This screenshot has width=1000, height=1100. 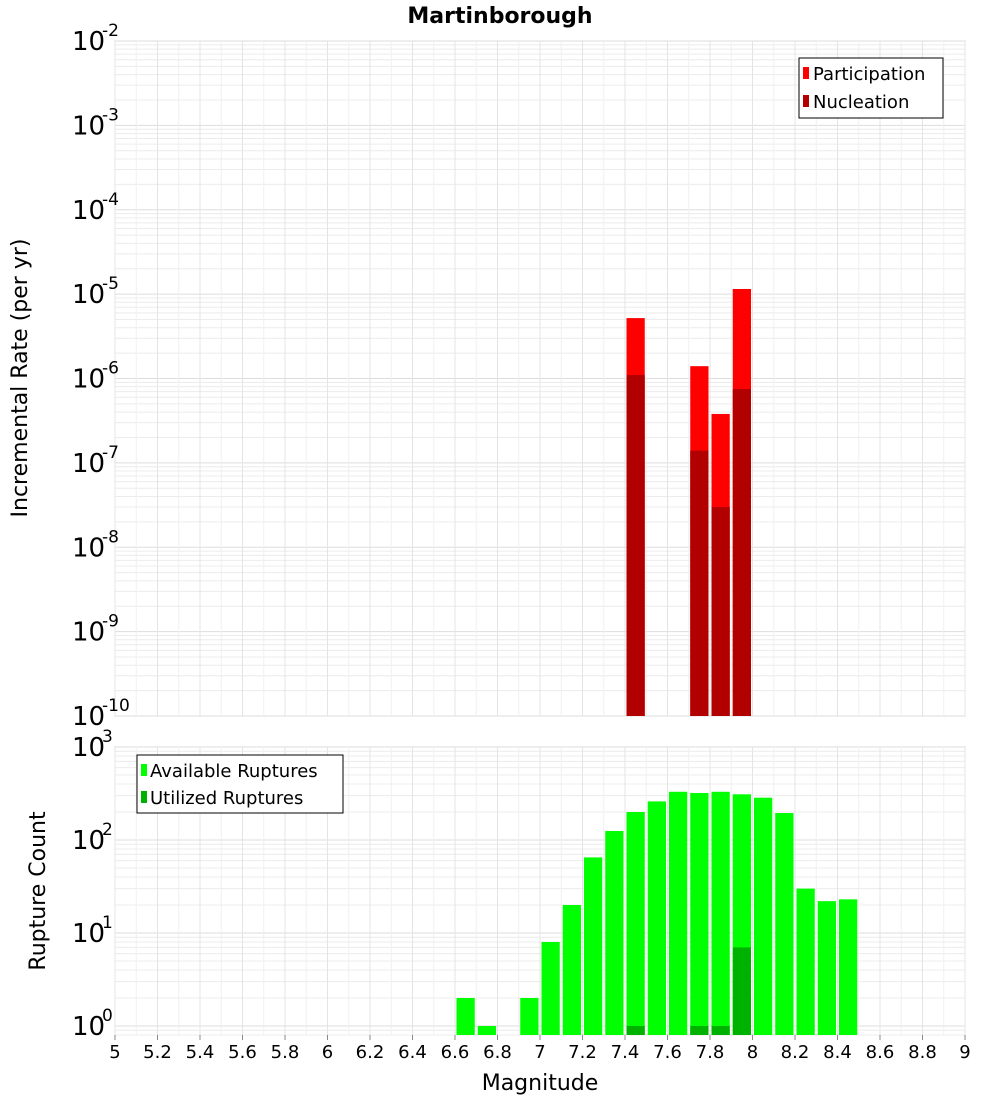 What do you see at coordinates (667, 1052) in the screenshot?
I see `x-tick-label: 7.6` at bounding box center [667, 1052].